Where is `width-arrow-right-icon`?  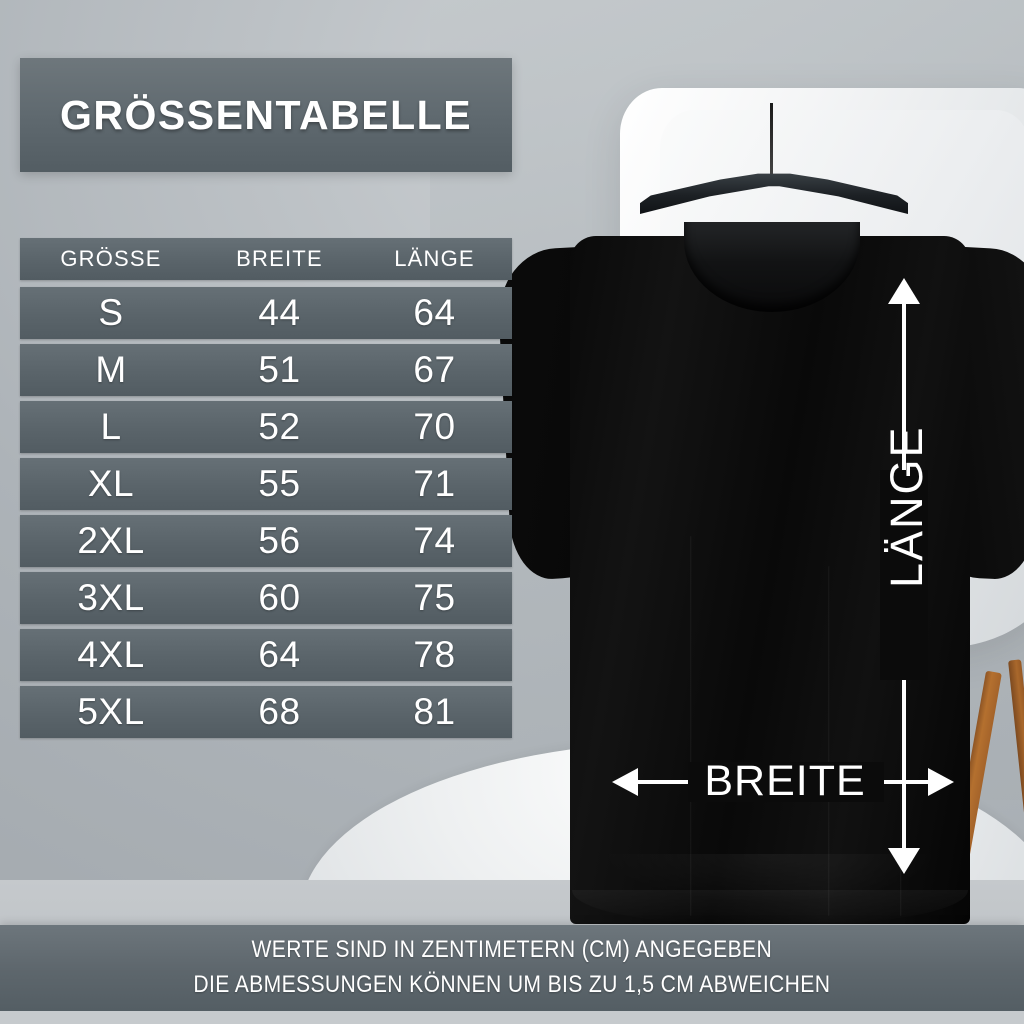 width-arrow-right-icon is located at coordinates (941, 782).